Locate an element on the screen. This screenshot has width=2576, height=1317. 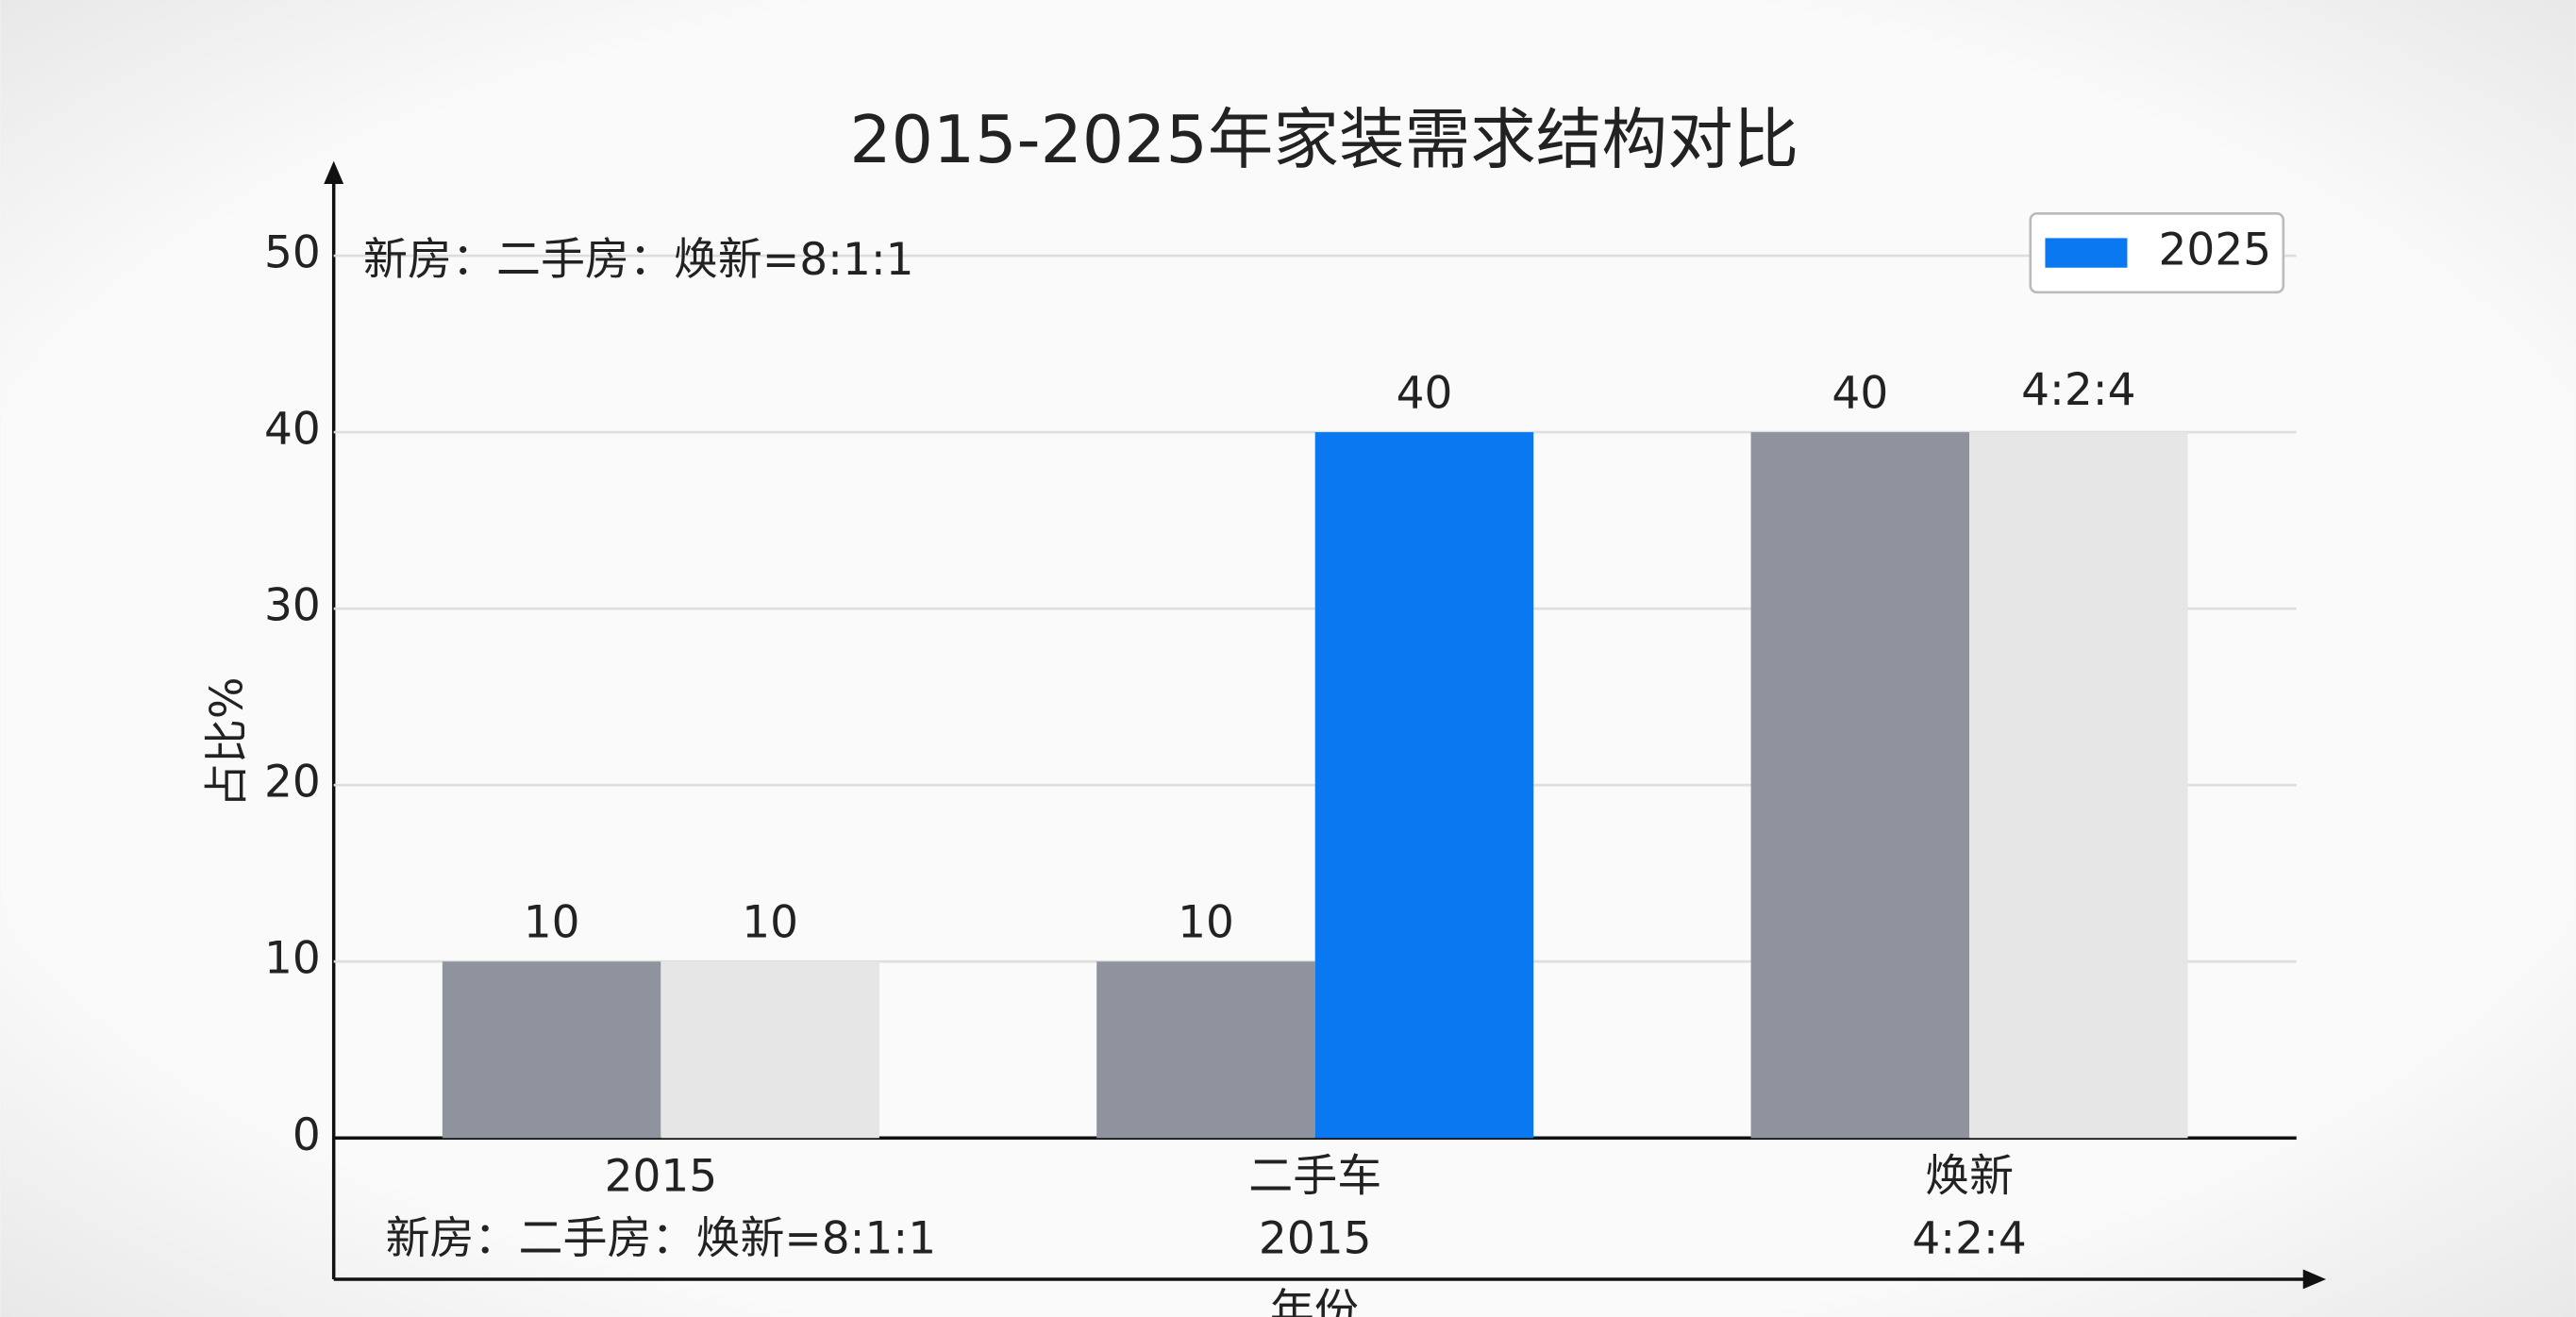
y-tick-label: 20 is located at coordinates (292, 783).